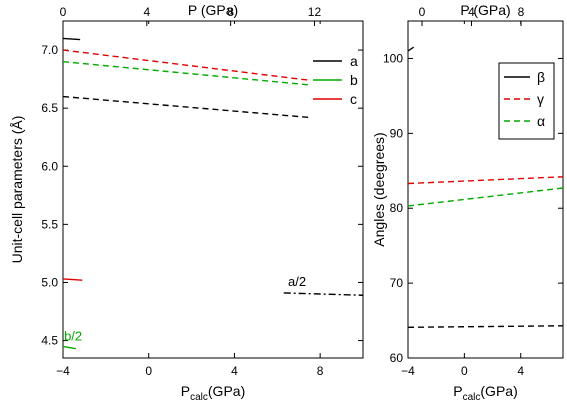 Image resolution: width=567 pixels, height=408 pixels. Describe the element at coordinates (17, 190) in the screenshot. I see `panel-1-y-axis-title: Unit-cell parameters (Å)` at that location.